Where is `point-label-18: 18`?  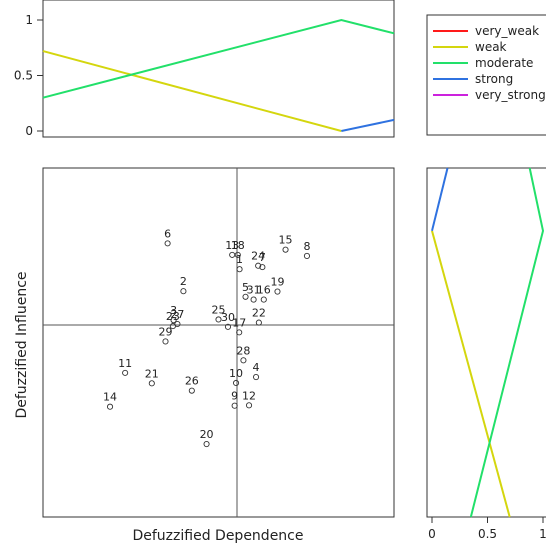
point-label-18: 18 is located at coordinates (238, 245).